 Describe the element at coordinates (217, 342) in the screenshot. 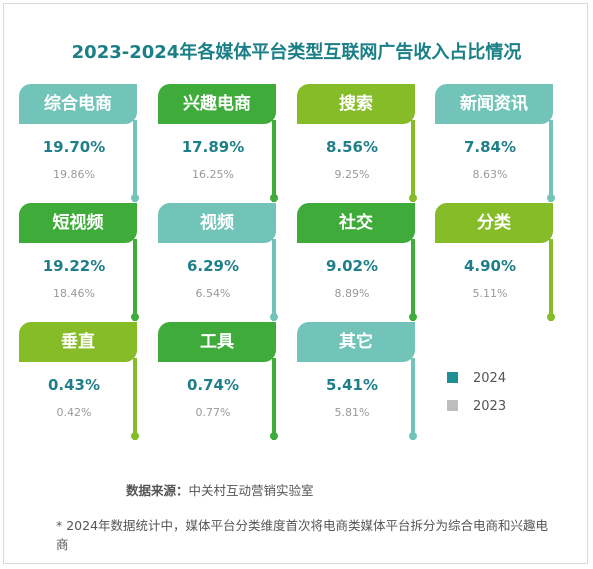

I see `platform-label: 工具` at that location.